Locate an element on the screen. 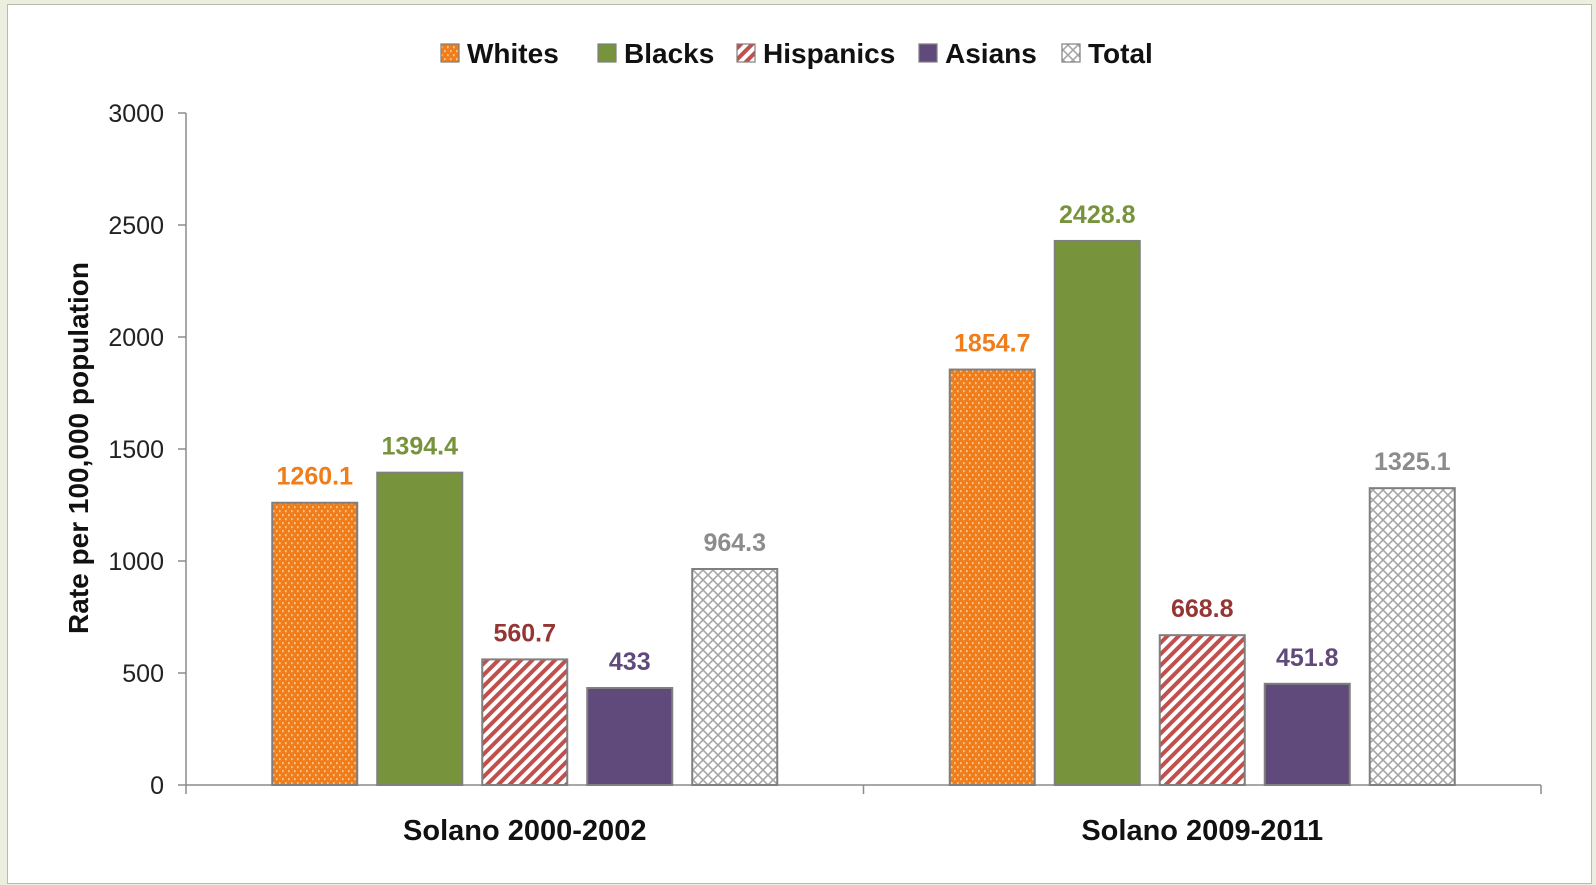  legend-swatch-asians is located at coordinates (928, 53).